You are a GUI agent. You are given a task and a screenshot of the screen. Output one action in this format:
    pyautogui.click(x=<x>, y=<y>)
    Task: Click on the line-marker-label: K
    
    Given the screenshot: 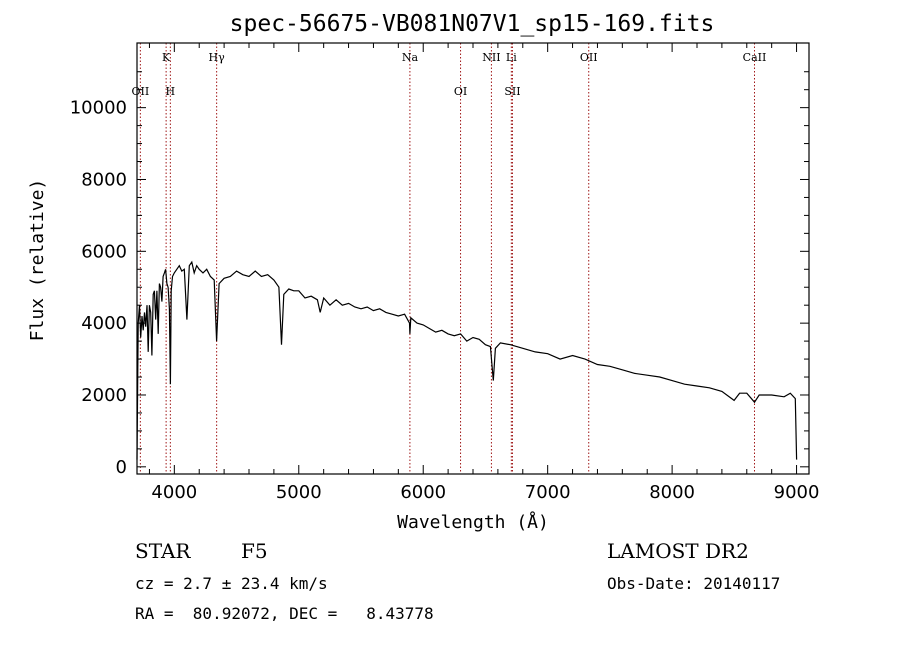 What is the action you would take?
    pyautogui.click(x=166, y=57)
    